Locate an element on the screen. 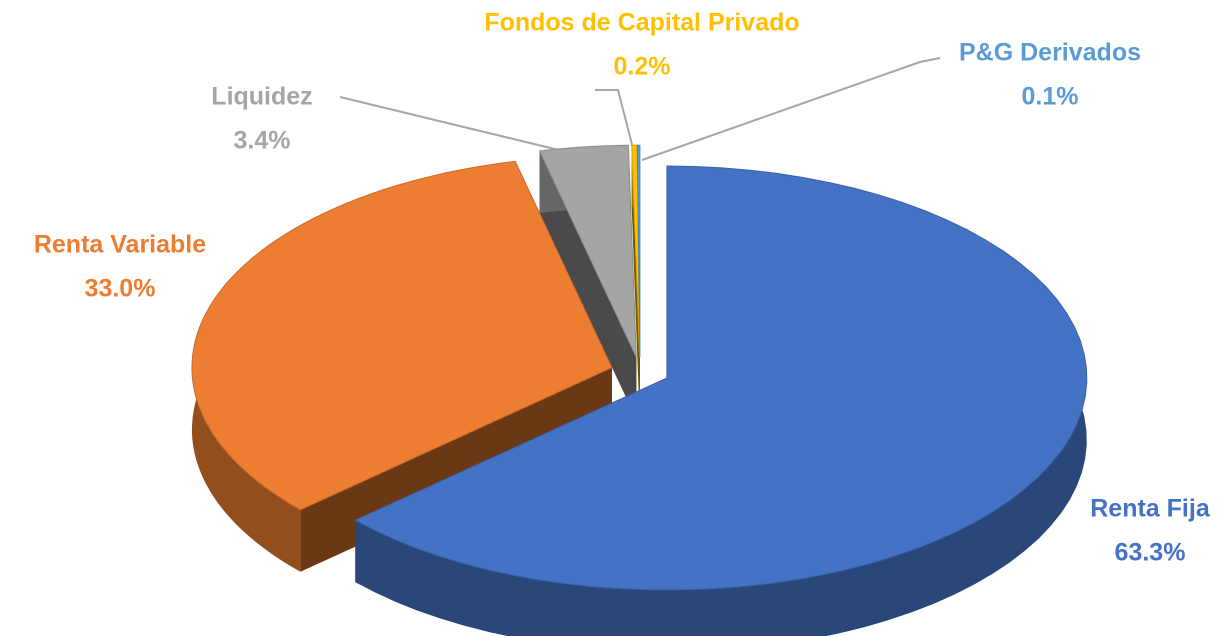 Image resolution: width=1230 pixels, height=636 pixels. category-label: P&G Derivados is located at coordinates (1050, 53).